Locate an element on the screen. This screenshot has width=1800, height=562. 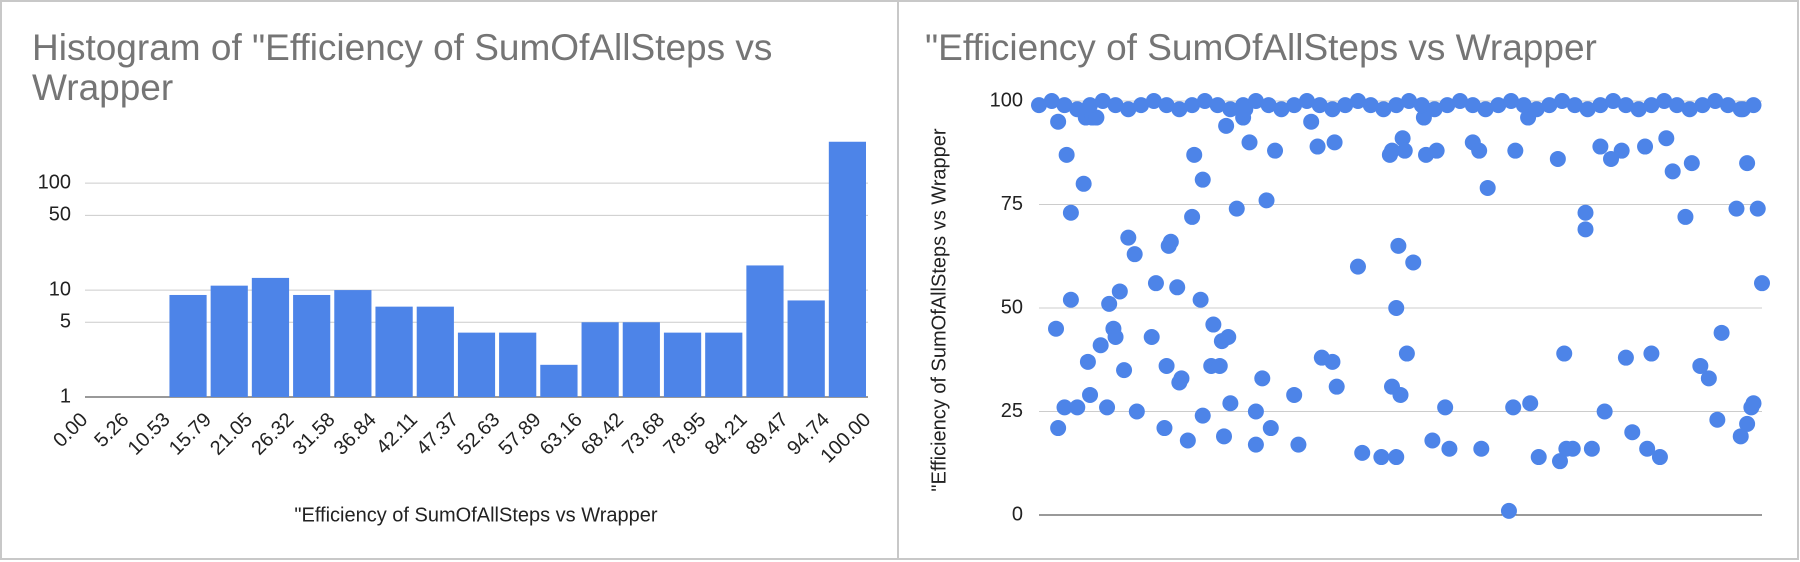
x-tick-label: 26.32 is located at coordinates (272, 434).